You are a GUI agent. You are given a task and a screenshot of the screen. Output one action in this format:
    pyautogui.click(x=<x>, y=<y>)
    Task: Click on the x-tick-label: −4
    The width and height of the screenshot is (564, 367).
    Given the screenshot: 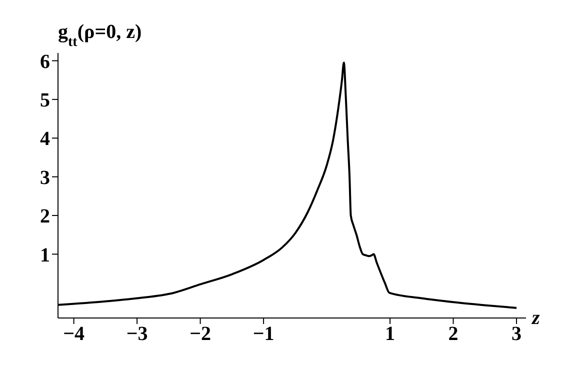 What is the action you would take?
    pyautogui.click(x=74, y=334)
    